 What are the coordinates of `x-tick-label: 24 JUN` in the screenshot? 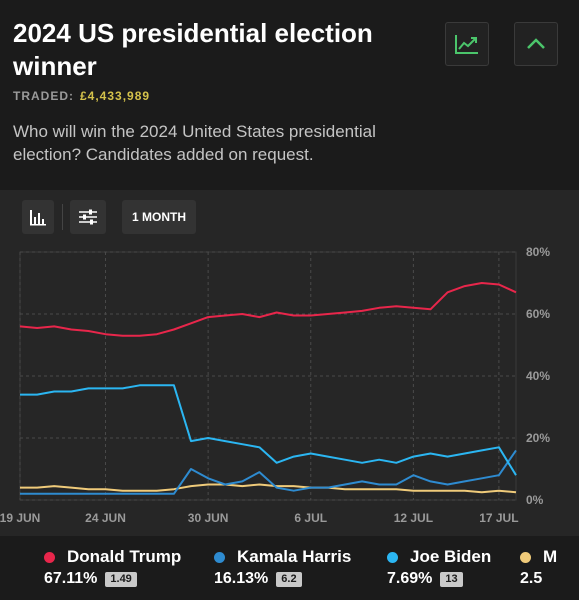 It's located at (105, 518).